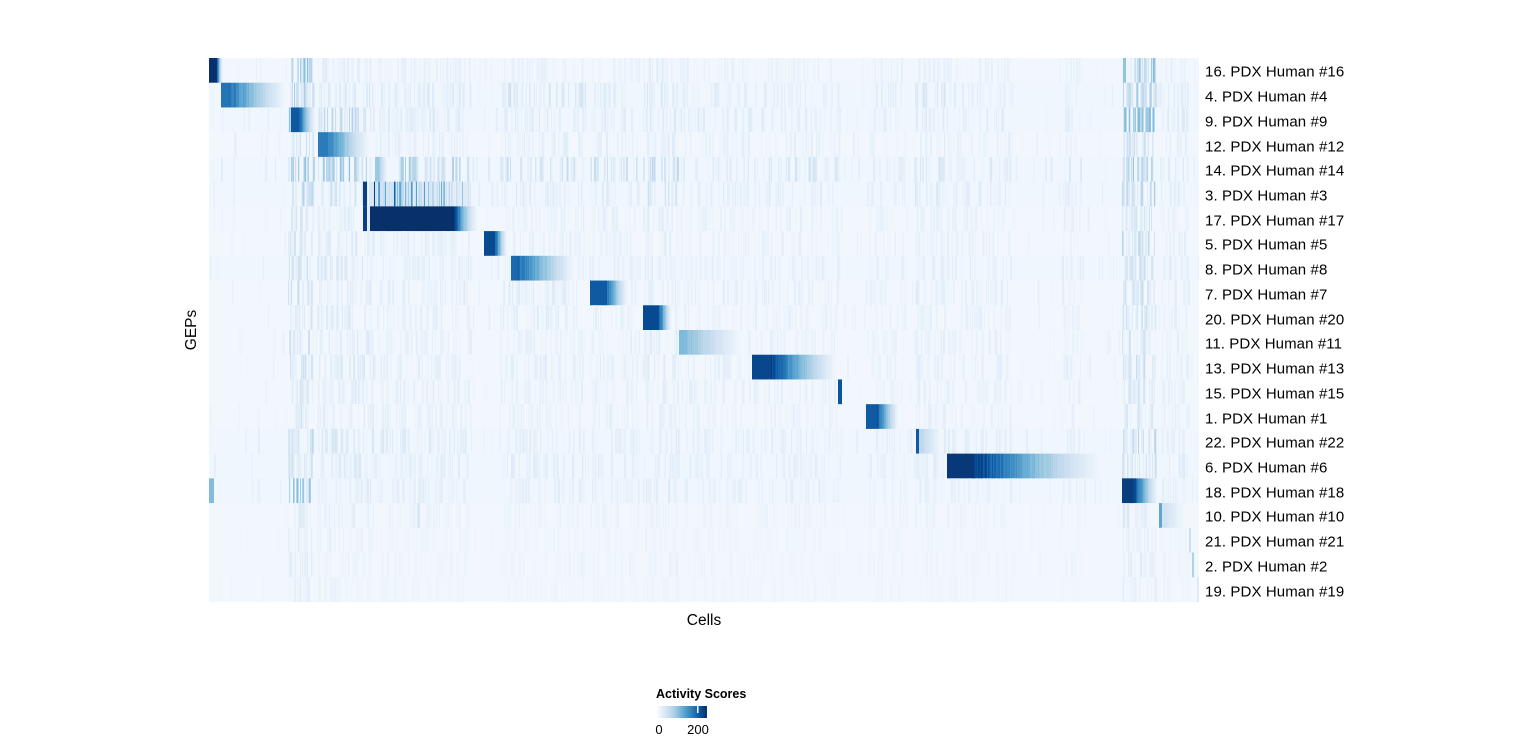 This screenshot has height=743, width=1540. Describe the element at coordinates (704, 620) in the screenshot. I see `x-axis-label: Cells` at that location.